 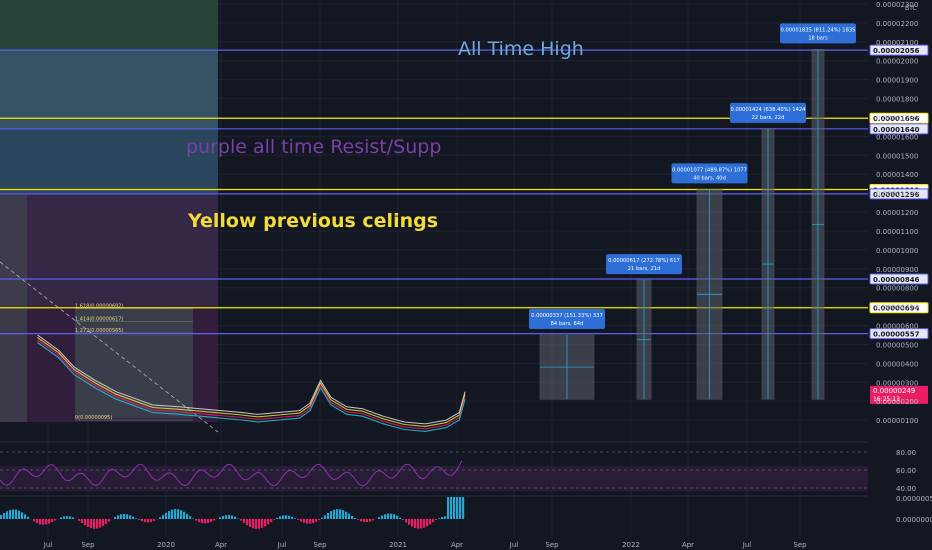 I want to click on projection-callout-line2: 18 bars, so click(x=818, y=38).